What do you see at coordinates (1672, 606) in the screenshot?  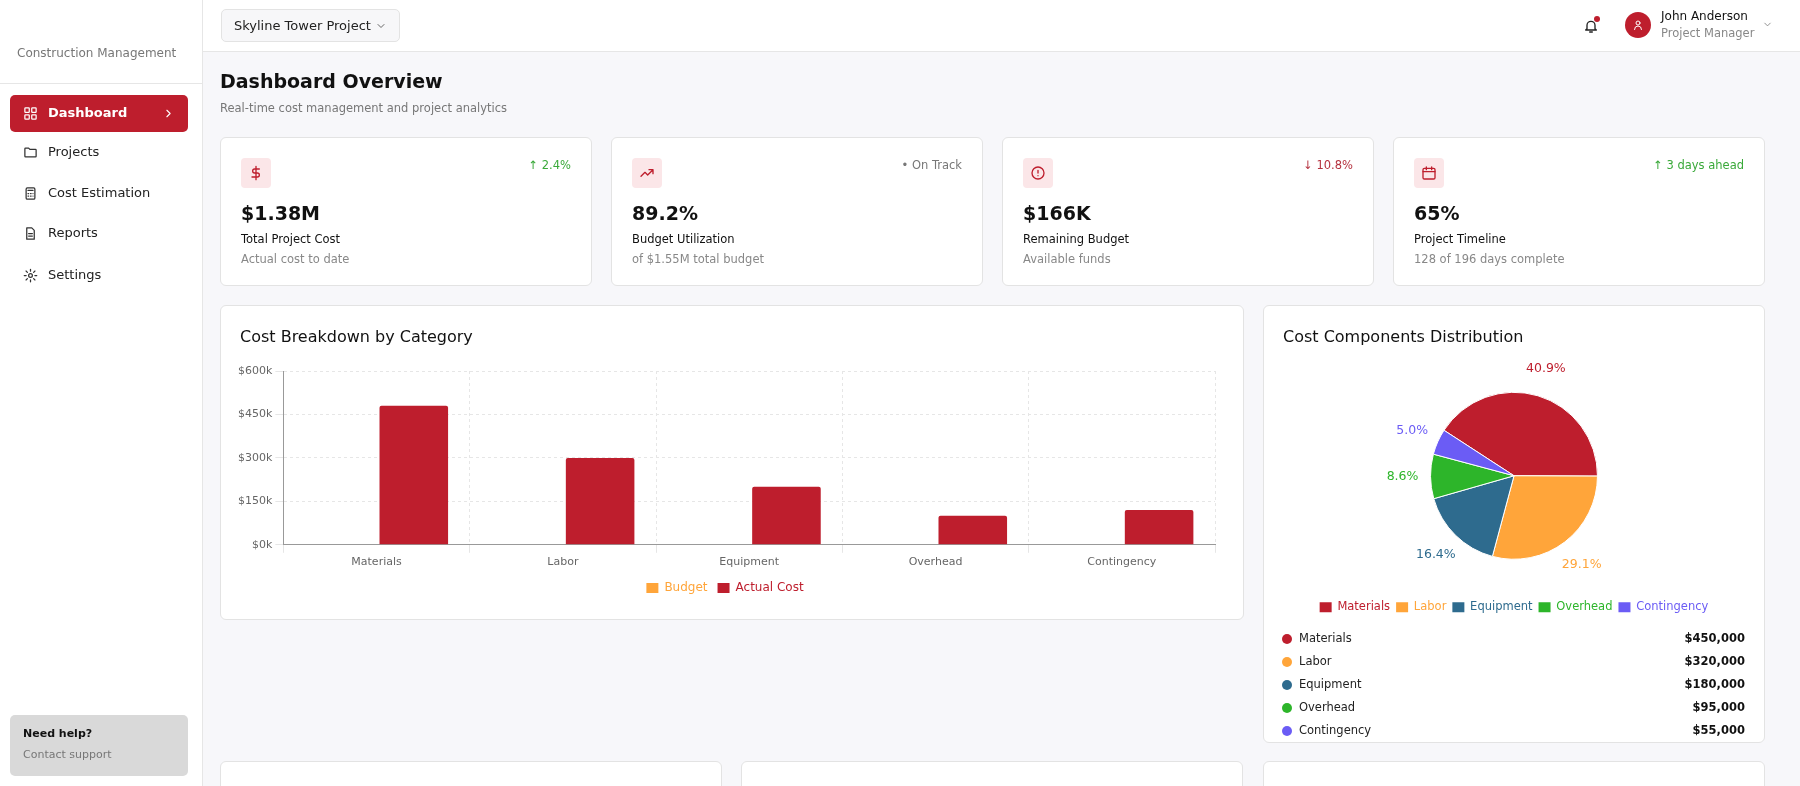 I see `legend-label: Contingency` at bounding box center [1672, 606].